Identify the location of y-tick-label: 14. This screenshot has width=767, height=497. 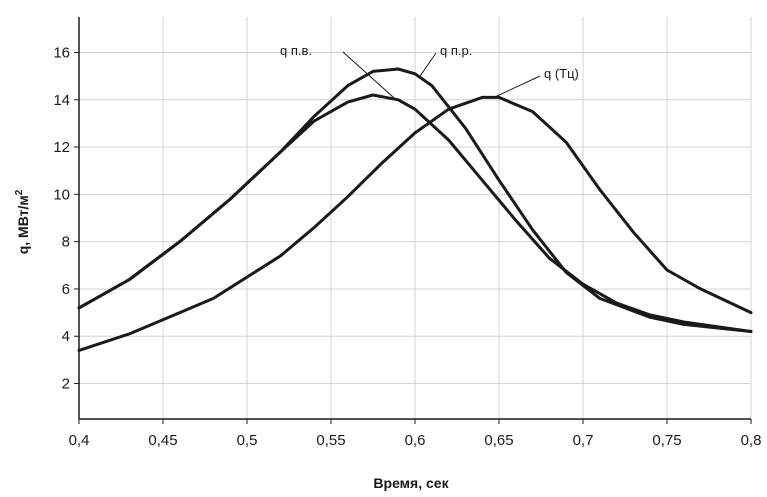
(61, 100).